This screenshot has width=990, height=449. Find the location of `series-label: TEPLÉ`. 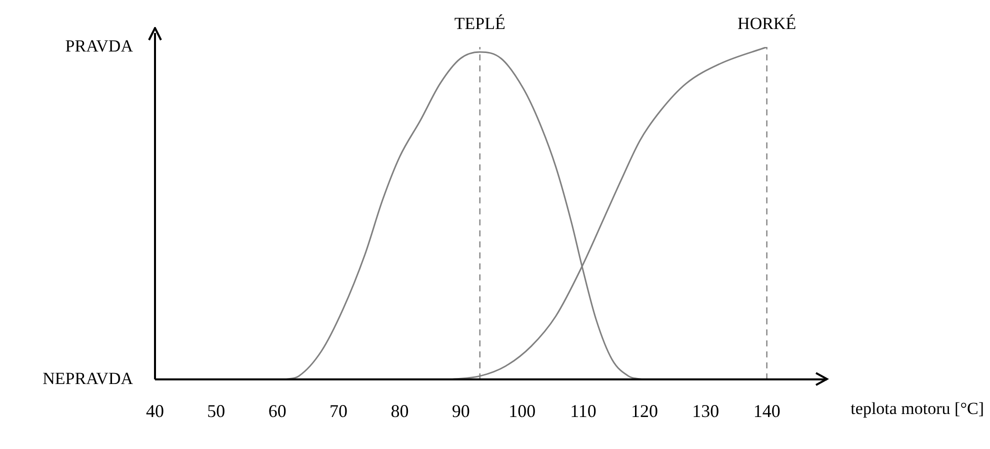

series-label: TEPLÉ is located at coordinates (480, 23).